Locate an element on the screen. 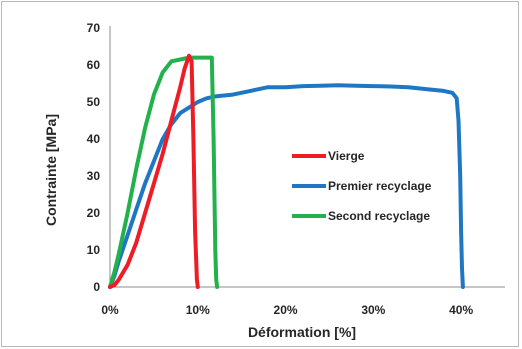 The height and width of the screenshot is (349, 522). legend: Vierge Premier recyclage Second recyclage is located at coordinates (362, 186).